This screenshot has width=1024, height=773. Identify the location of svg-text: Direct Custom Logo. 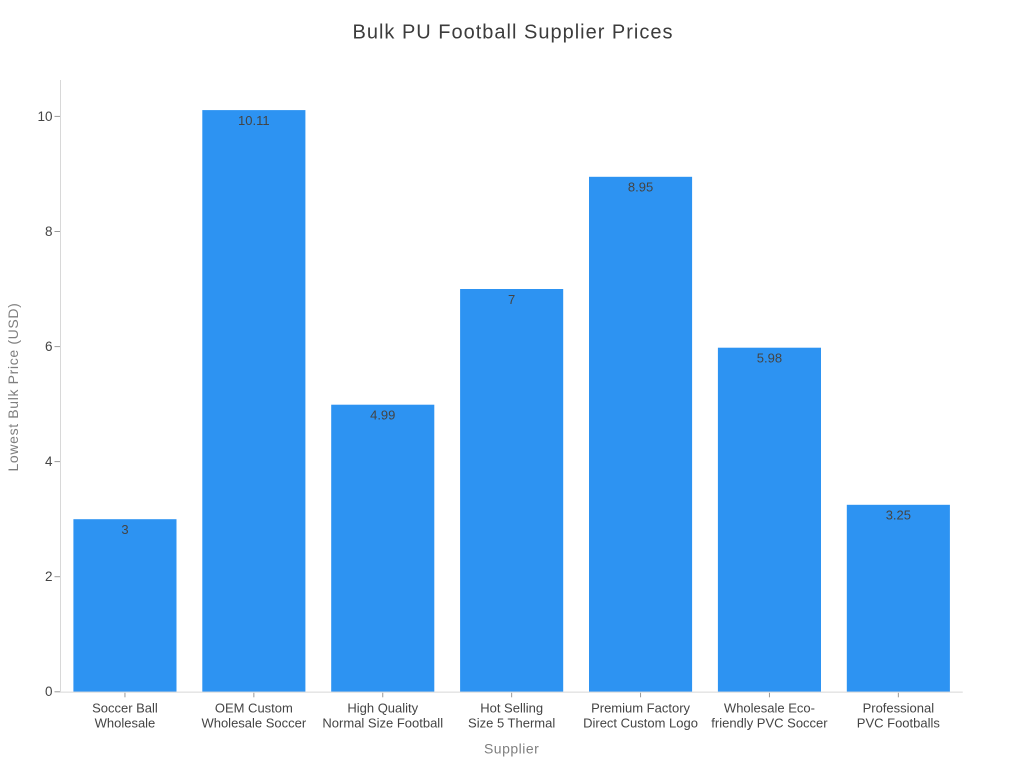
(640, 722).